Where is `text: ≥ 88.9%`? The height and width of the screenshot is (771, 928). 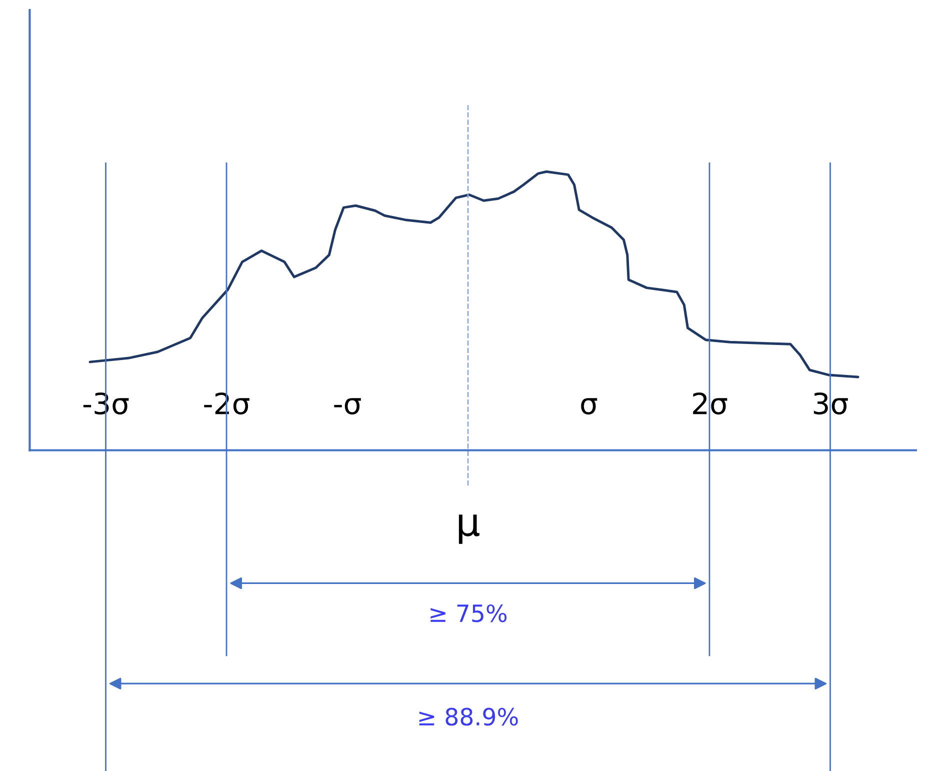
text: ≥ 88.9% is located at coordinates (468, 717).